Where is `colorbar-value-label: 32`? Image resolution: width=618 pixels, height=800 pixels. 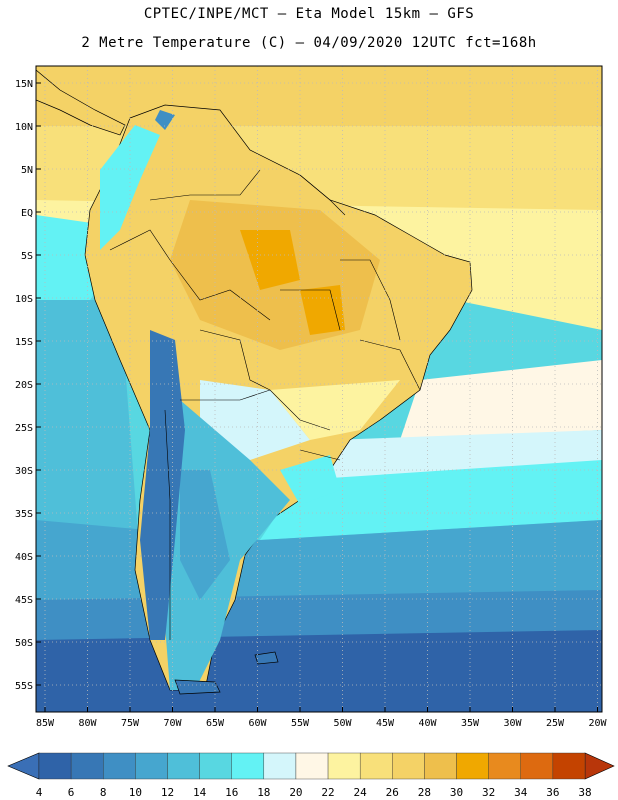 colorbar-value-label: 32 is located at coordinates (488, 792).